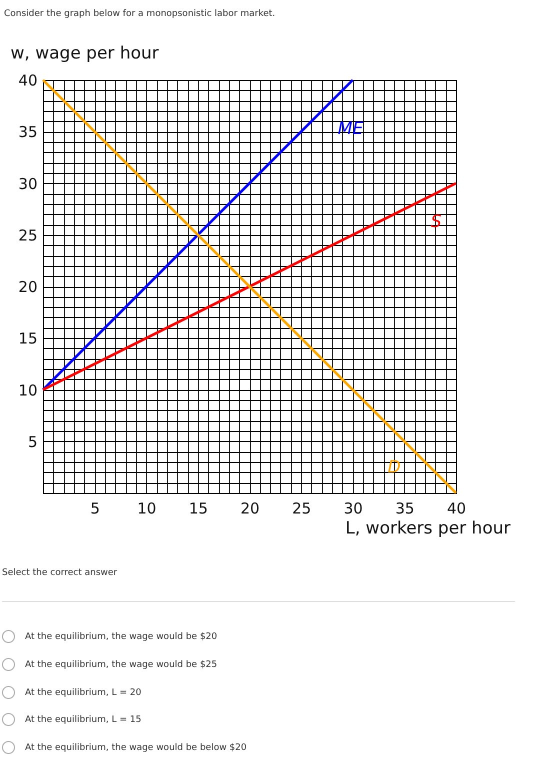 This screenshot has width=535, height=760. I want to click on text: Select the correct answer, so click(60, 573).